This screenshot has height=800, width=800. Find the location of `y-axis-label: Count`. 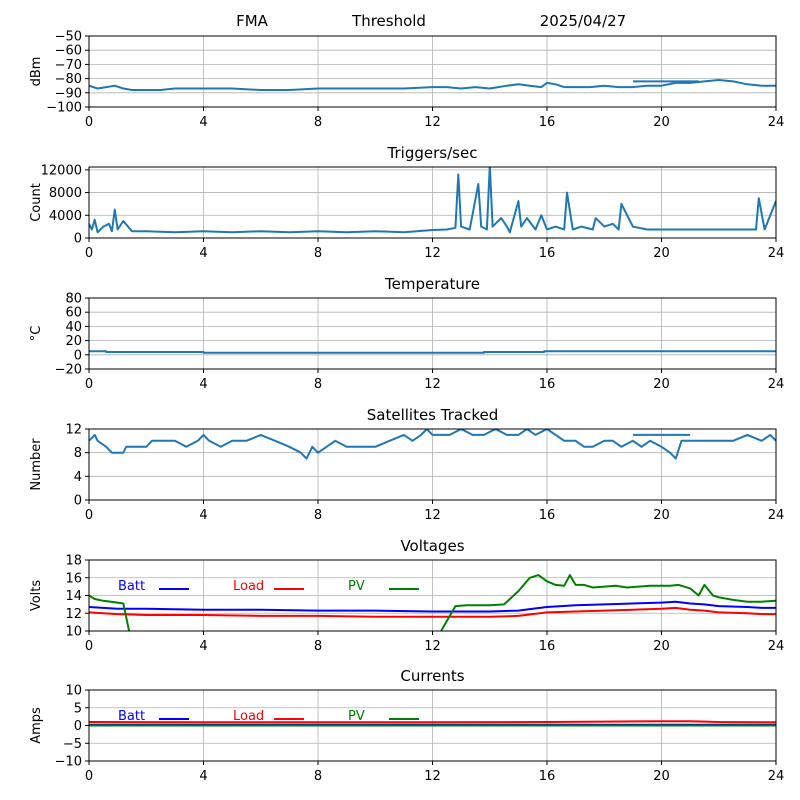

y-axis-label: Count is located at coordinates (36, 202).